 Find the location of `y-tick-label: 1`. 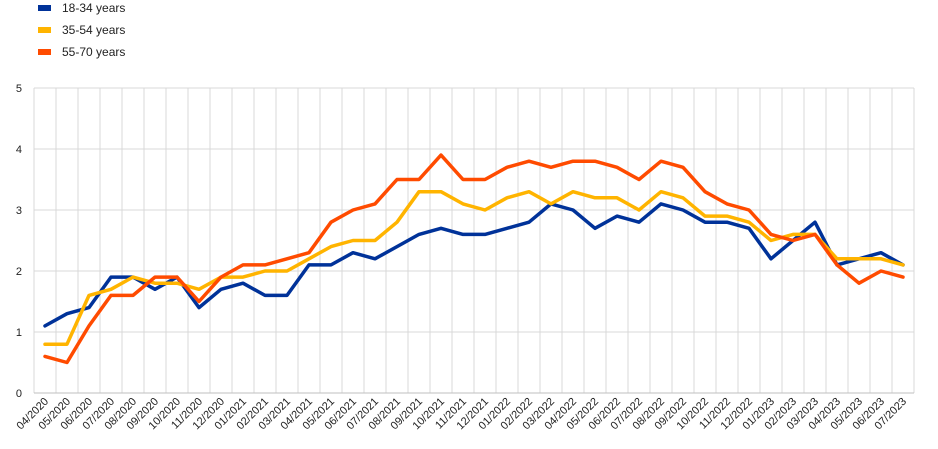

y-tick-label: 1 is located at coordinates (19, 333).